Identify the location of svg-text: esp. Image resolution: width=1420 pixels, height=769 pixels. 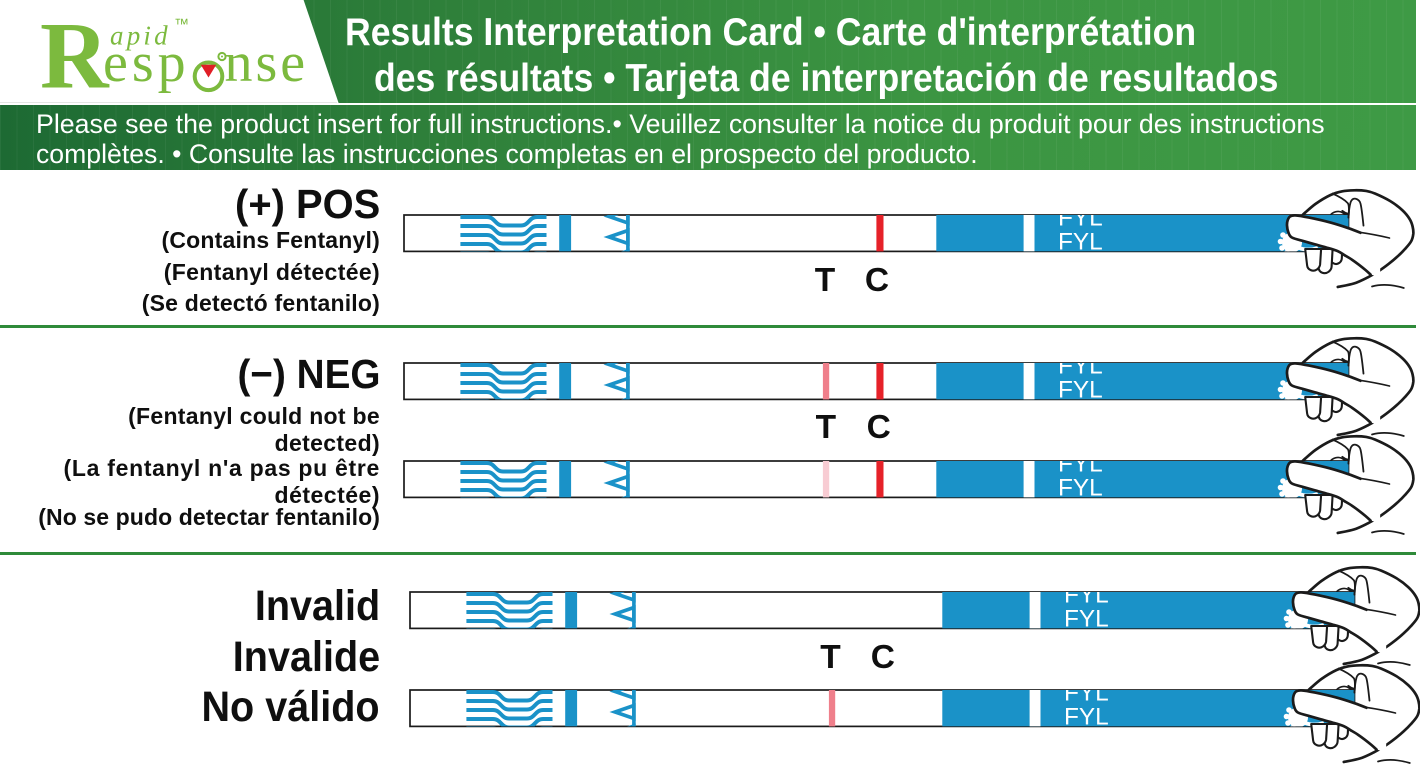
(146, 63).